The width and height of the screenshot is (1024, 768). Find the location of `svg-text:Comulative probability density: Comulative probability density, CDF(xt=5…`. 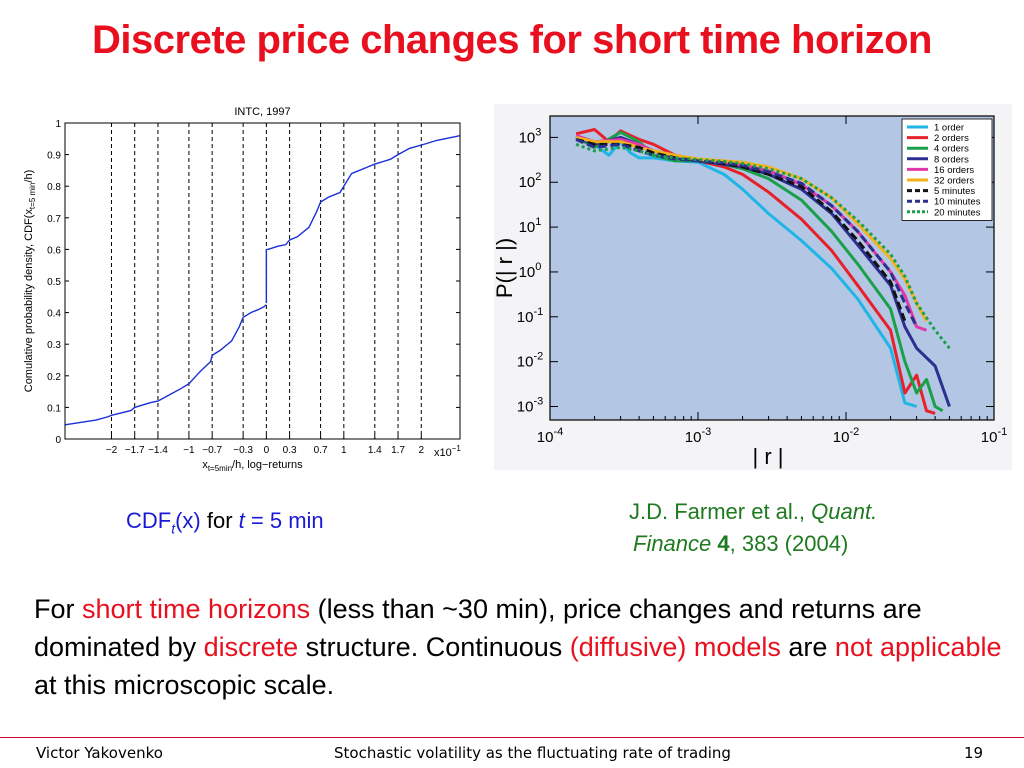

svg-text:Comulative probability density: Comulative probability density, CDF(xt=5… is located at coordinates (30, 281).